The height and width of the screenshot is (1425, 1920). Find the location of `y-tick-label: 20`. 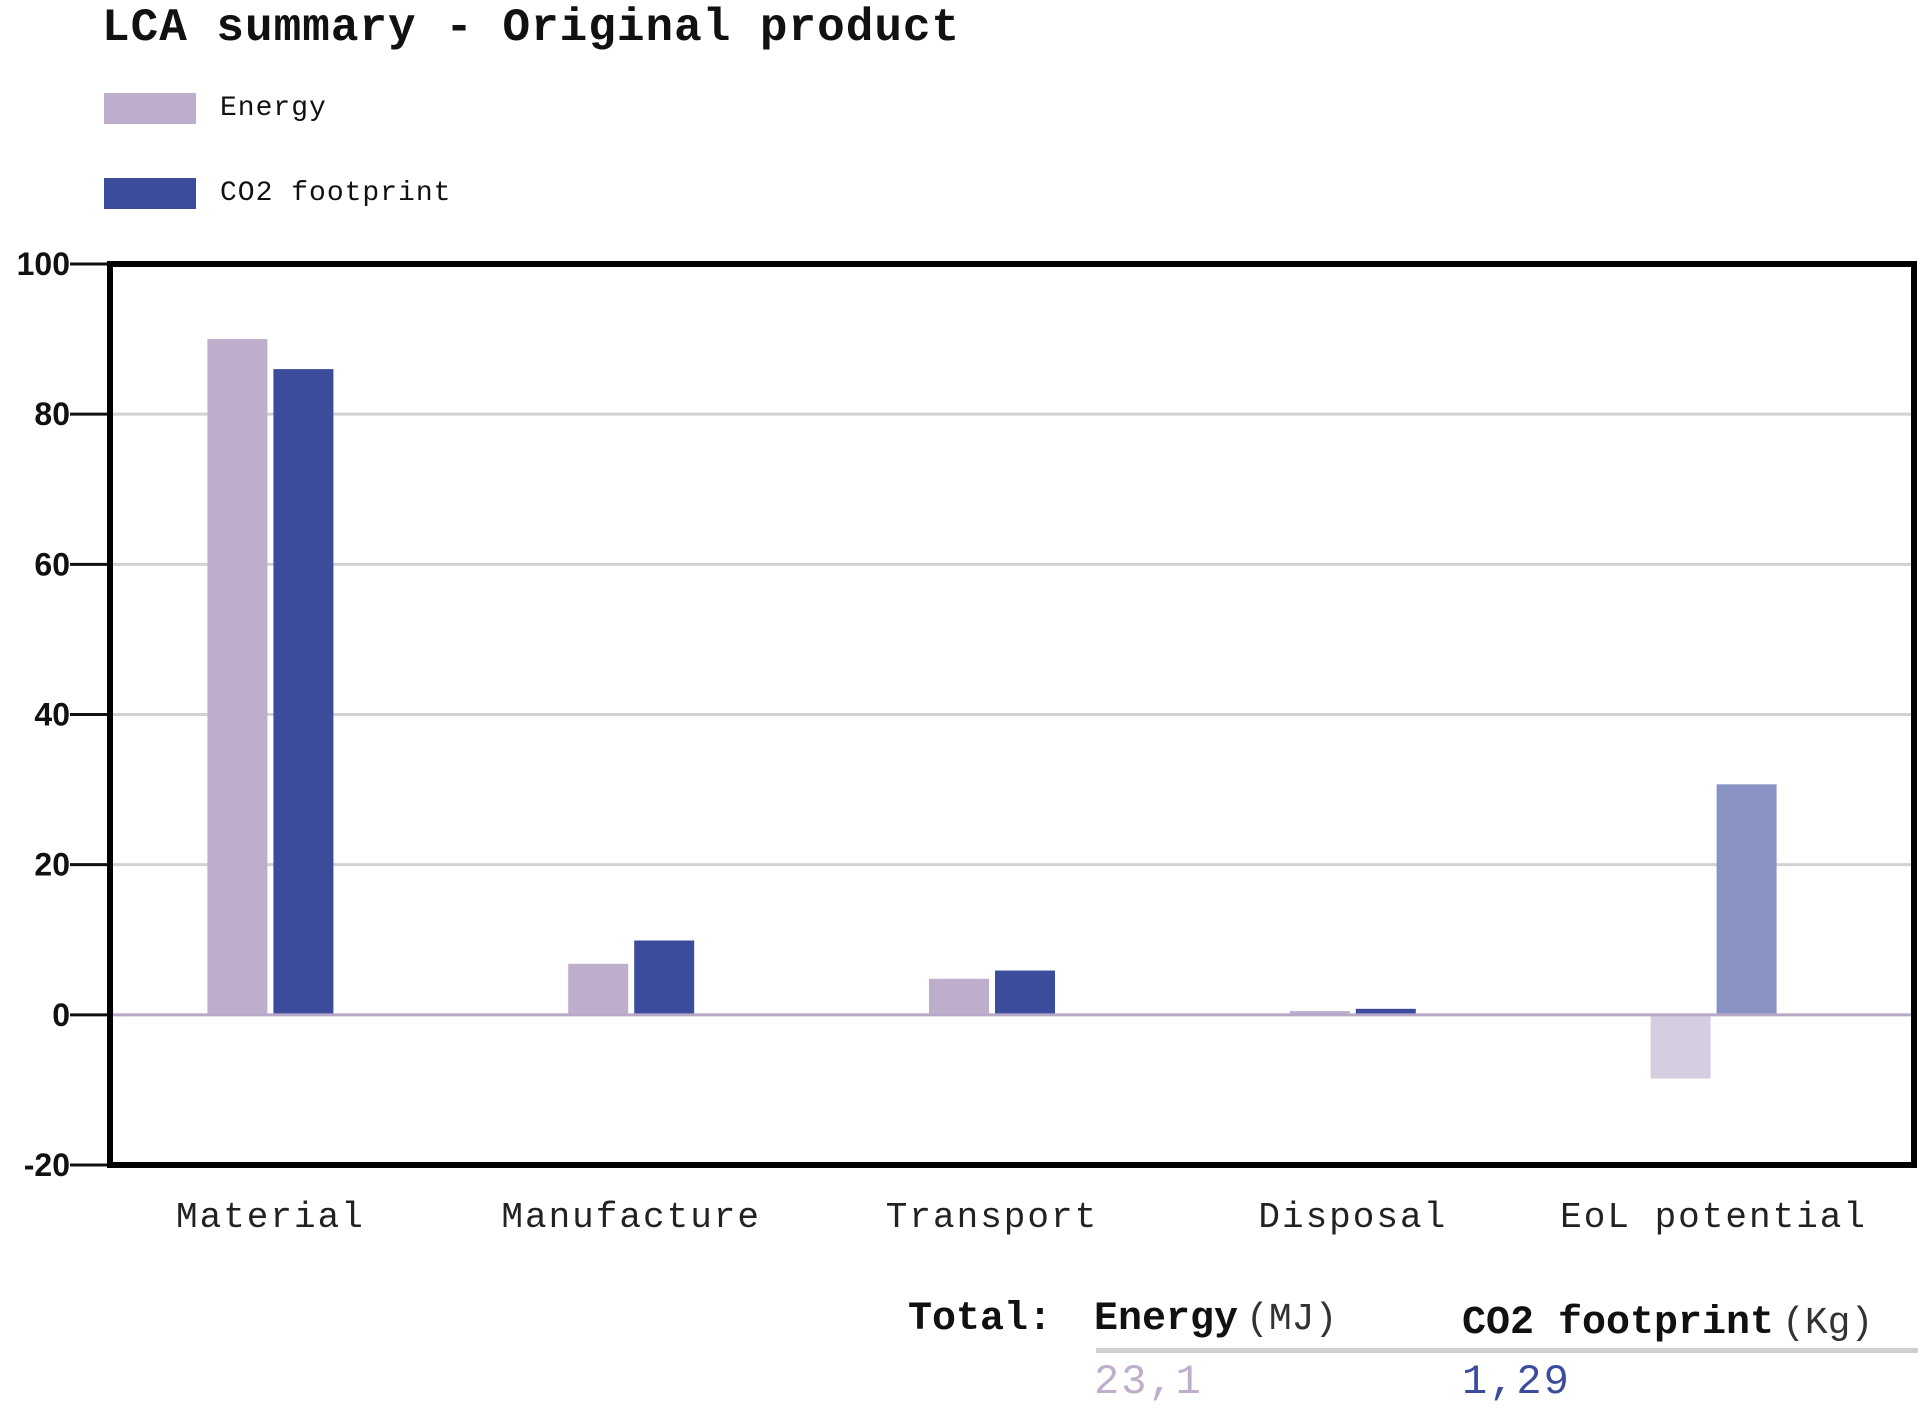

y-tick-label: 20 is located at coordinates (52, 865).